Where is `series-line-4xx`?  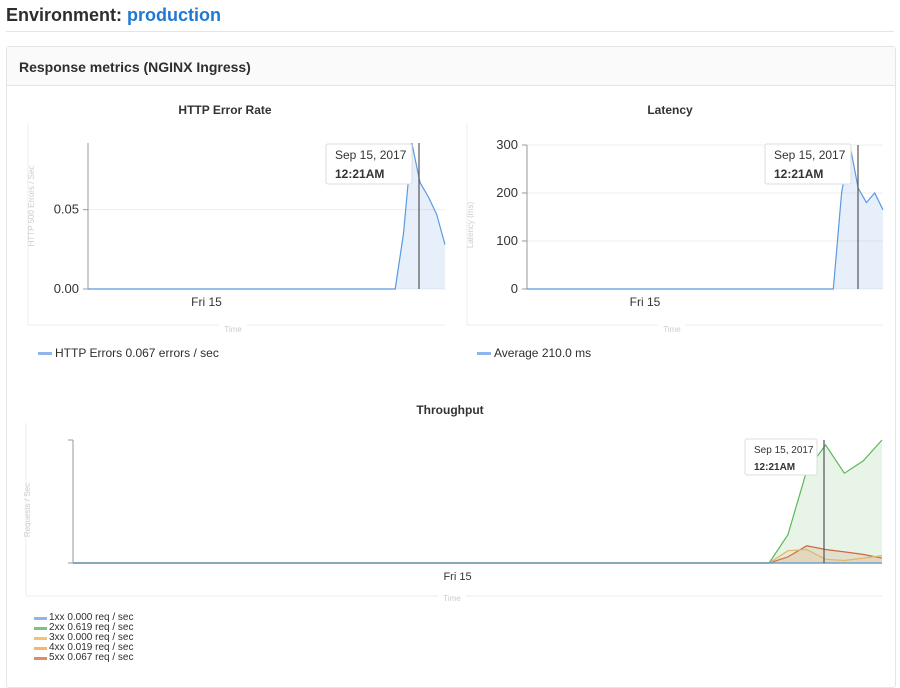
series-line-4xx is located at coordinates (478, 556).